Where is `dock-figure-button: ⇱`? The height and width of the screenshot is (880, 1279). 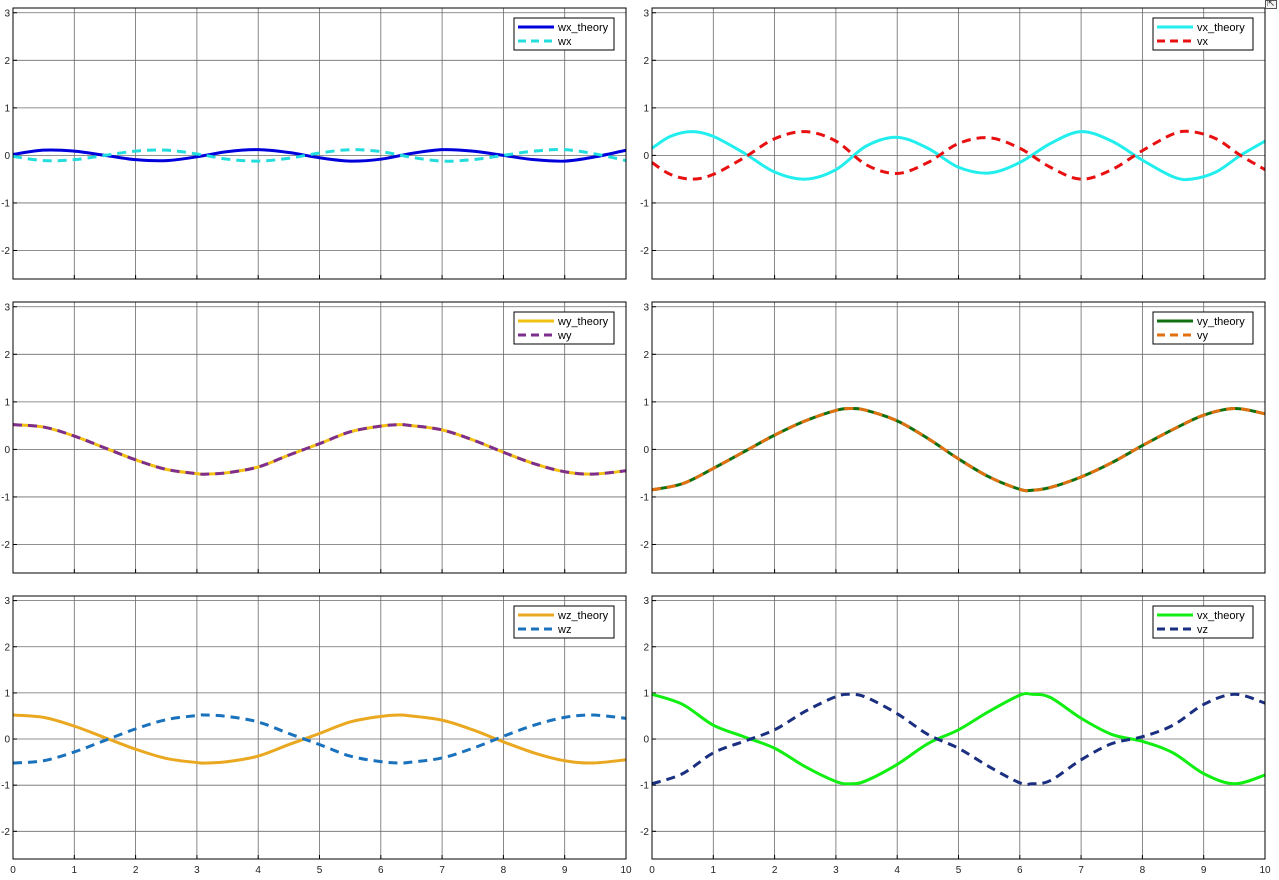 dock-figure-button: ⇱ is located at coordinates (1271, 4).